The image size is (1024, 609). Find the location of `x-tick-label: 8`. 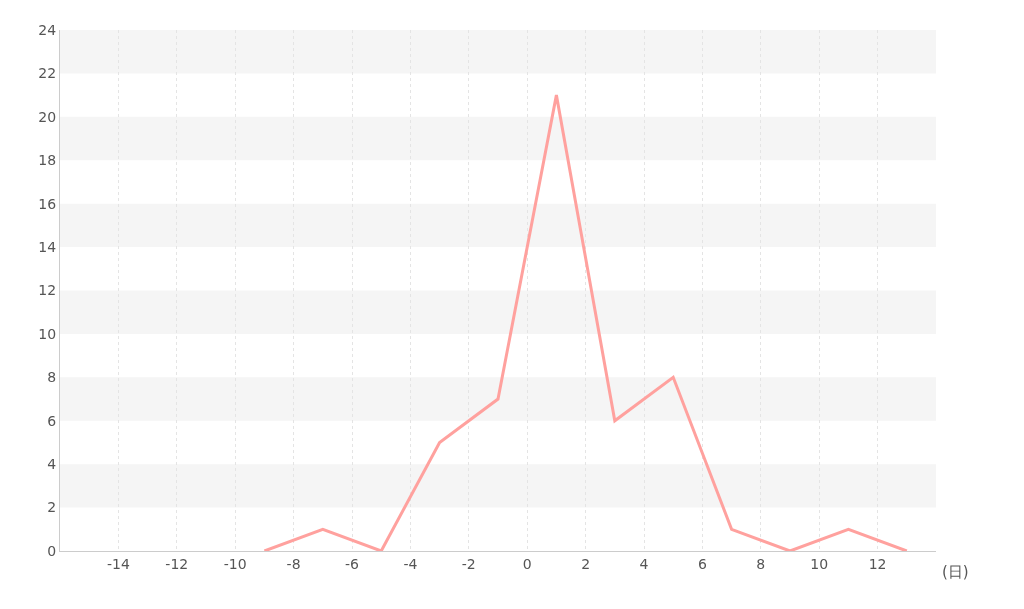

x-tick-label: 8 is located at coordinates (761, 563).